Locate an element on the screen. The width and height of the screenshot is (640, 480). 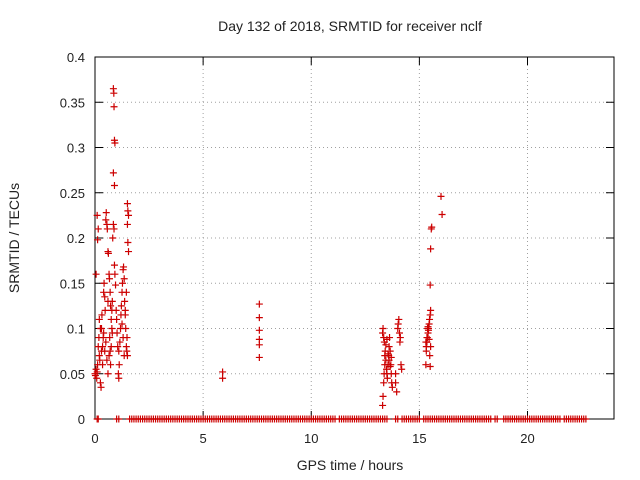
y-tick-label: 0.15 is located at coordinates (72, 283).